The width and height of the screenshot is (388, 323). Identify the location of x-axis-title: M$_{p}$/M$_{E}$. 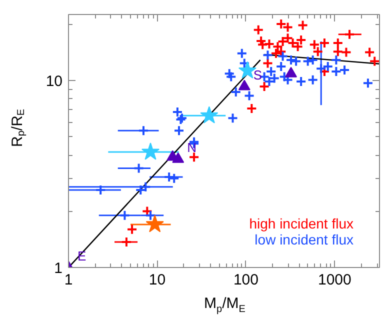
(225, 306).